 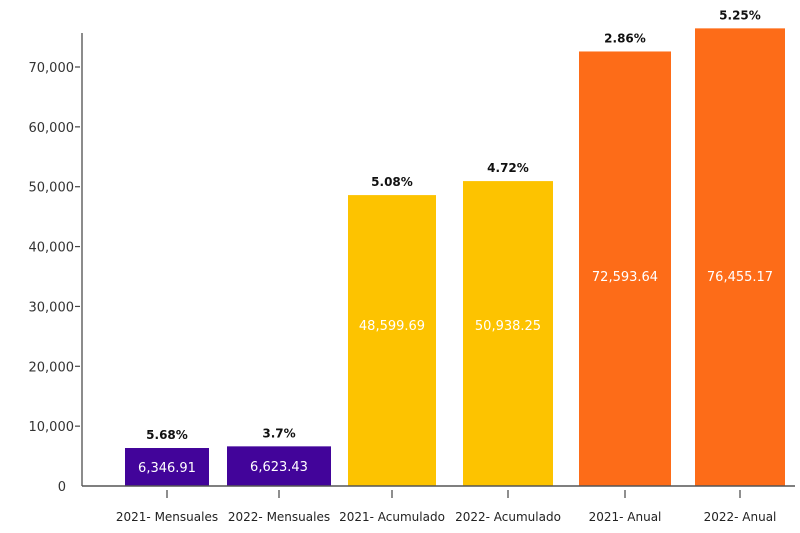 I want to click on bar-value-label: 48,599.69, so click(x=392, y=326).